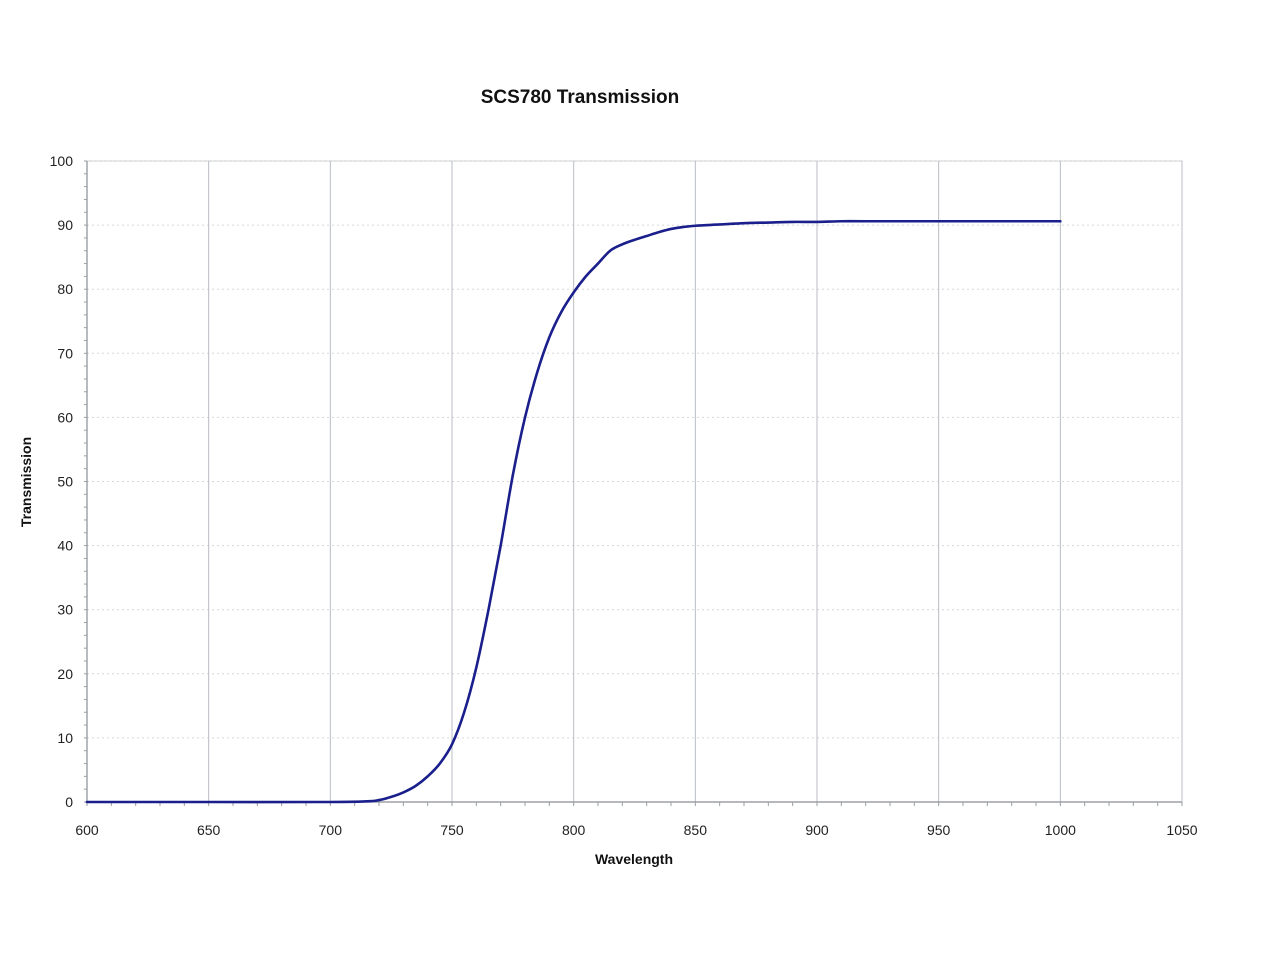  What do you see at coordinates (817, 830) in the screenshot?
I see `x-tick-label: 900` at bounding box center [817, 830].